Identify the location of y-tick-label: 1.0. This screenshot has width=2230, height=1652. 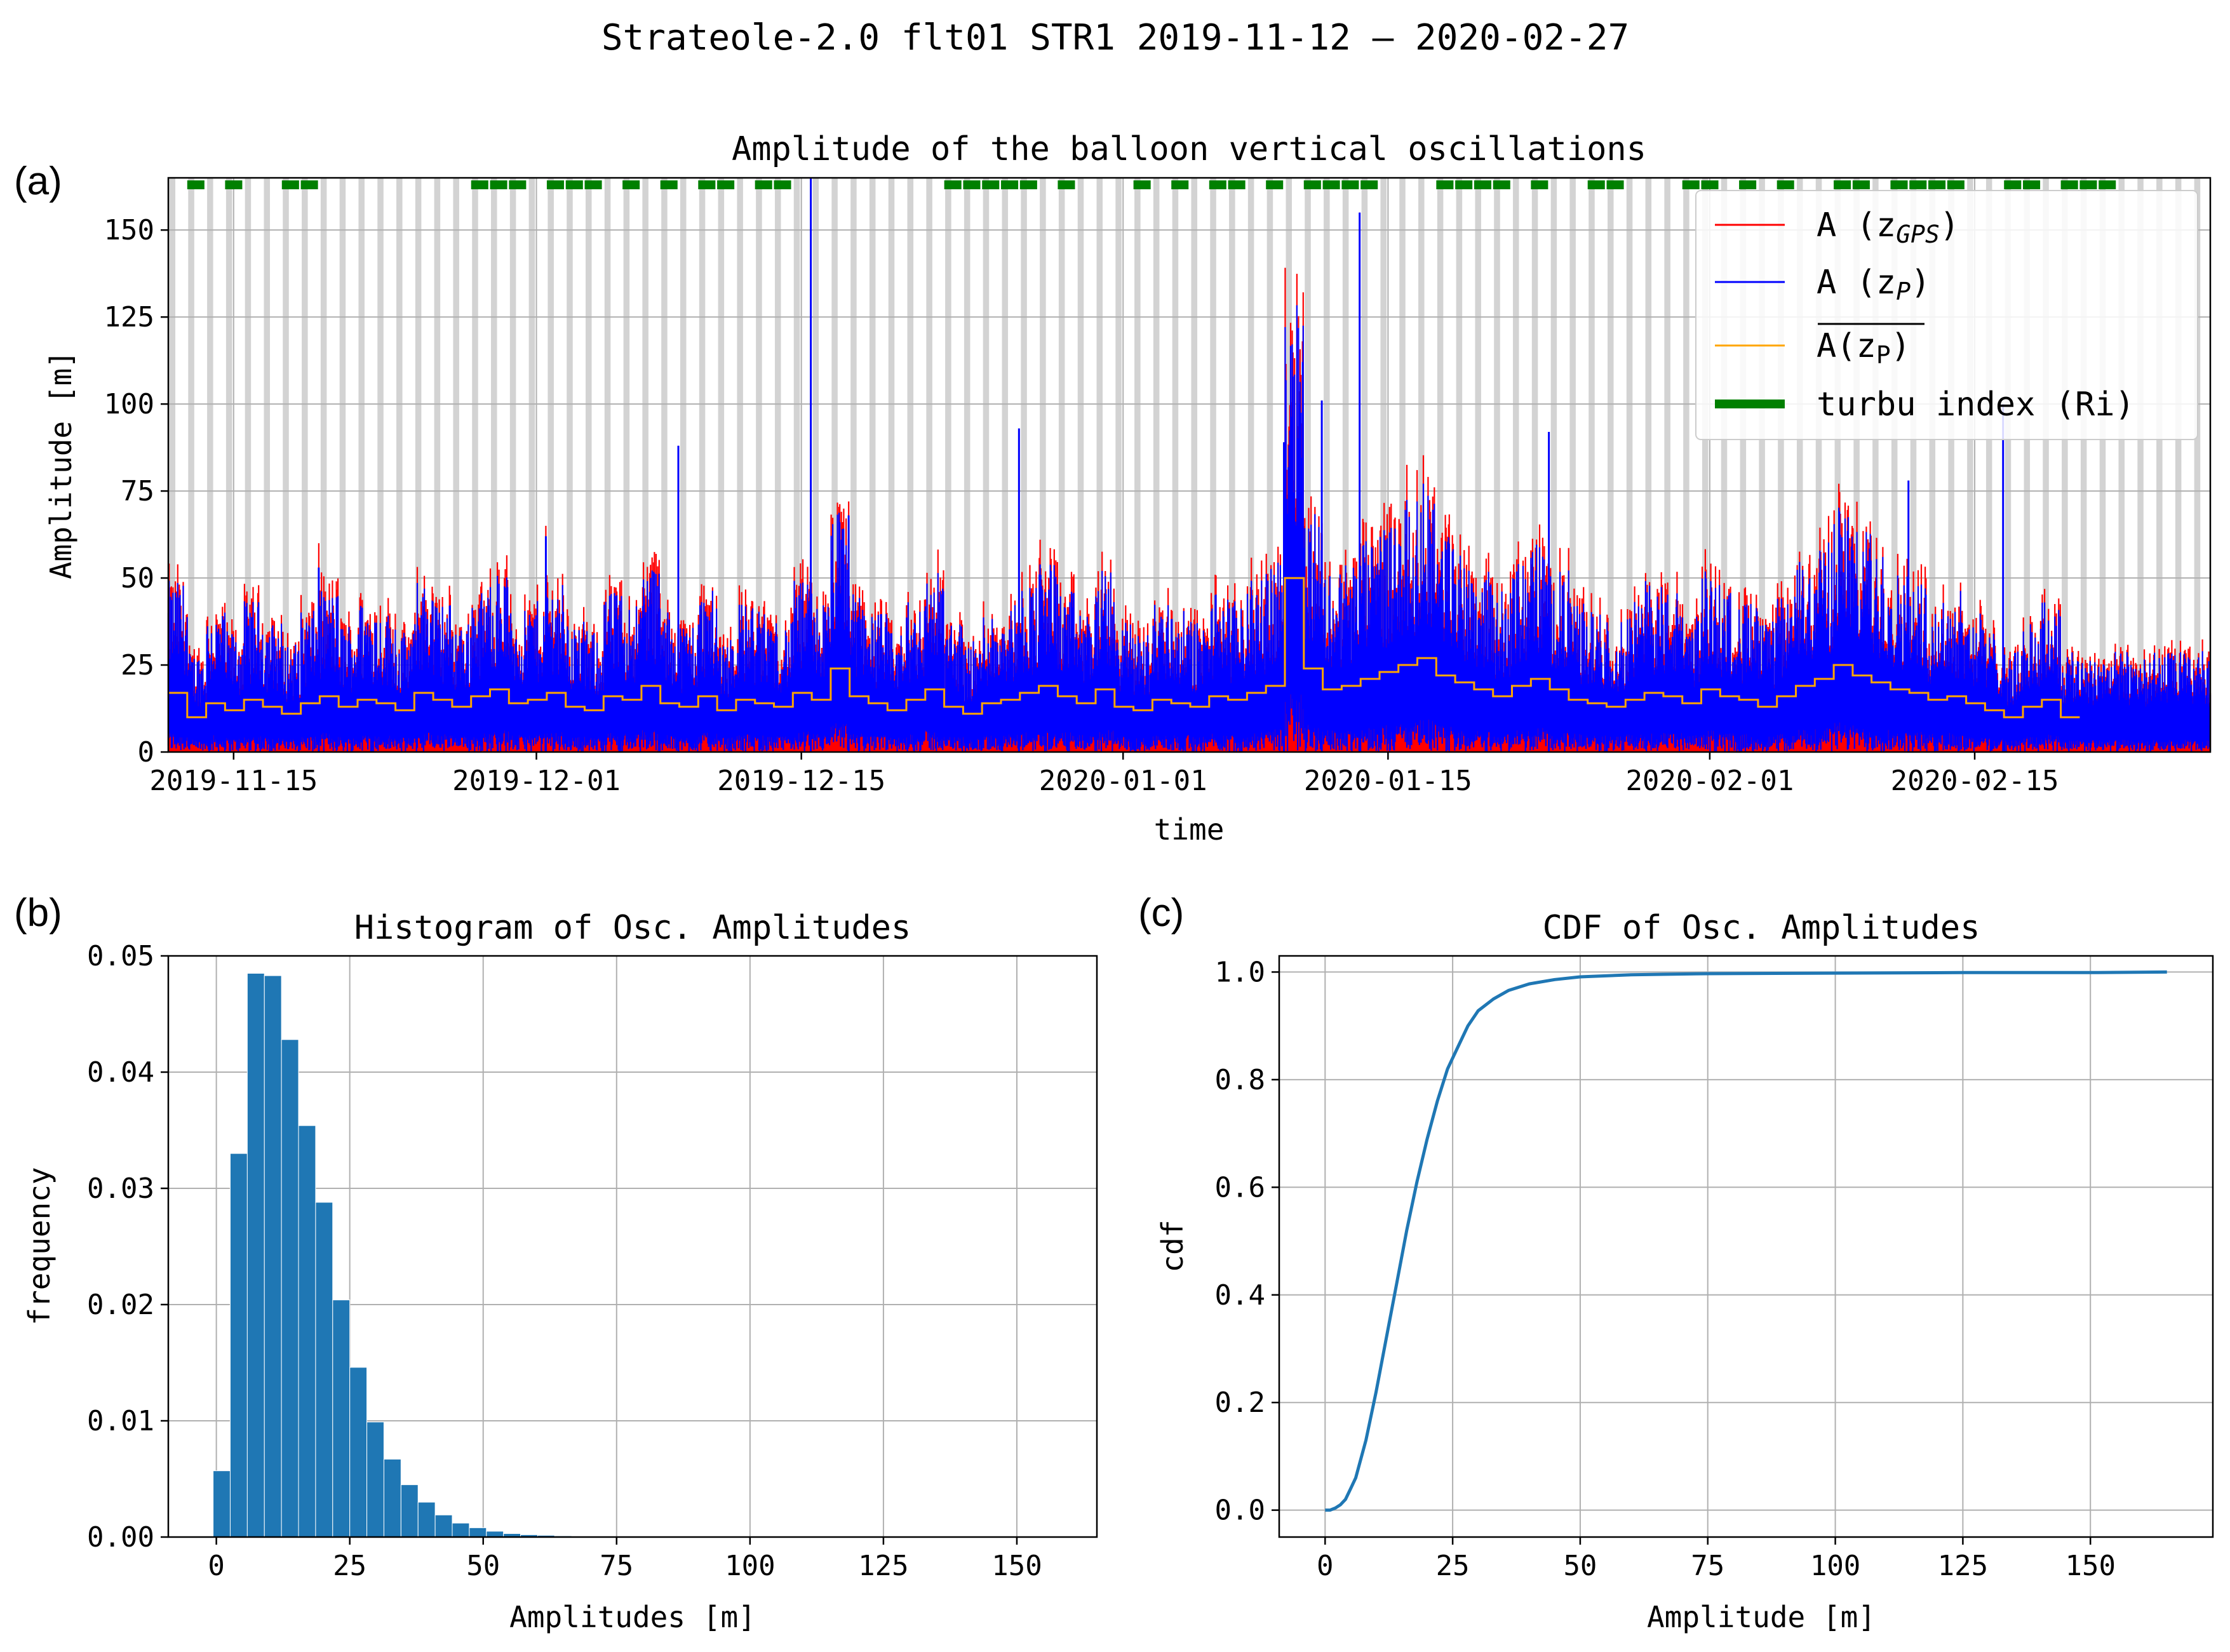
(1240, 972).